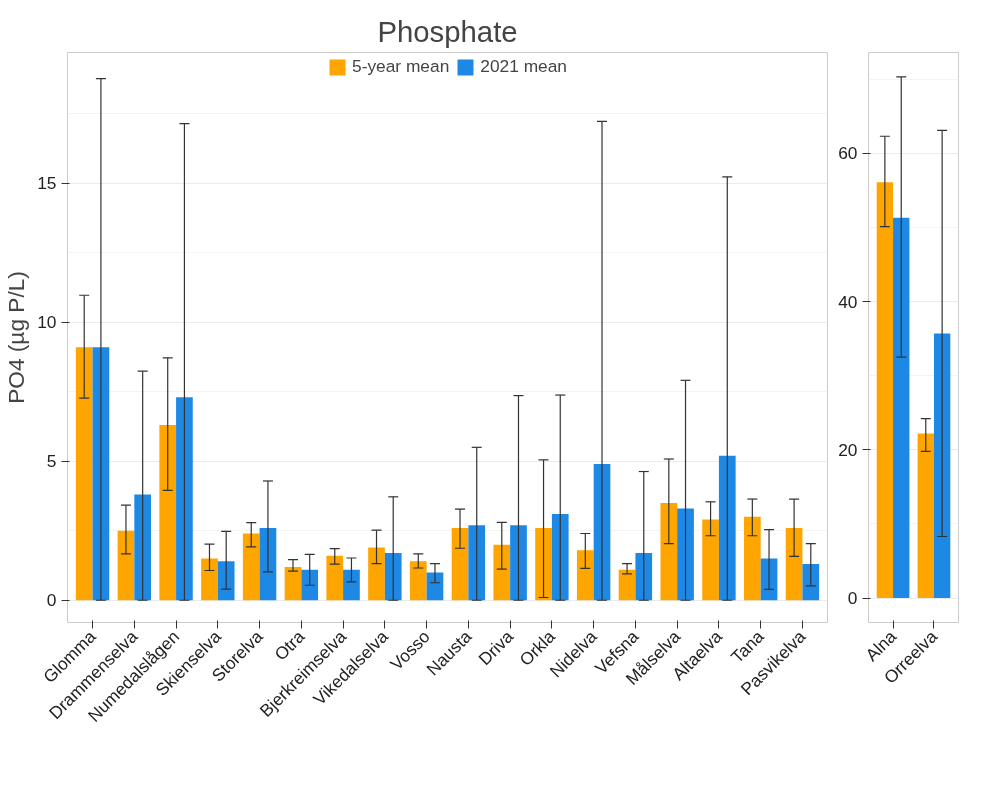  I want to click on legend-label: 2021 mean, so click(523, 66).